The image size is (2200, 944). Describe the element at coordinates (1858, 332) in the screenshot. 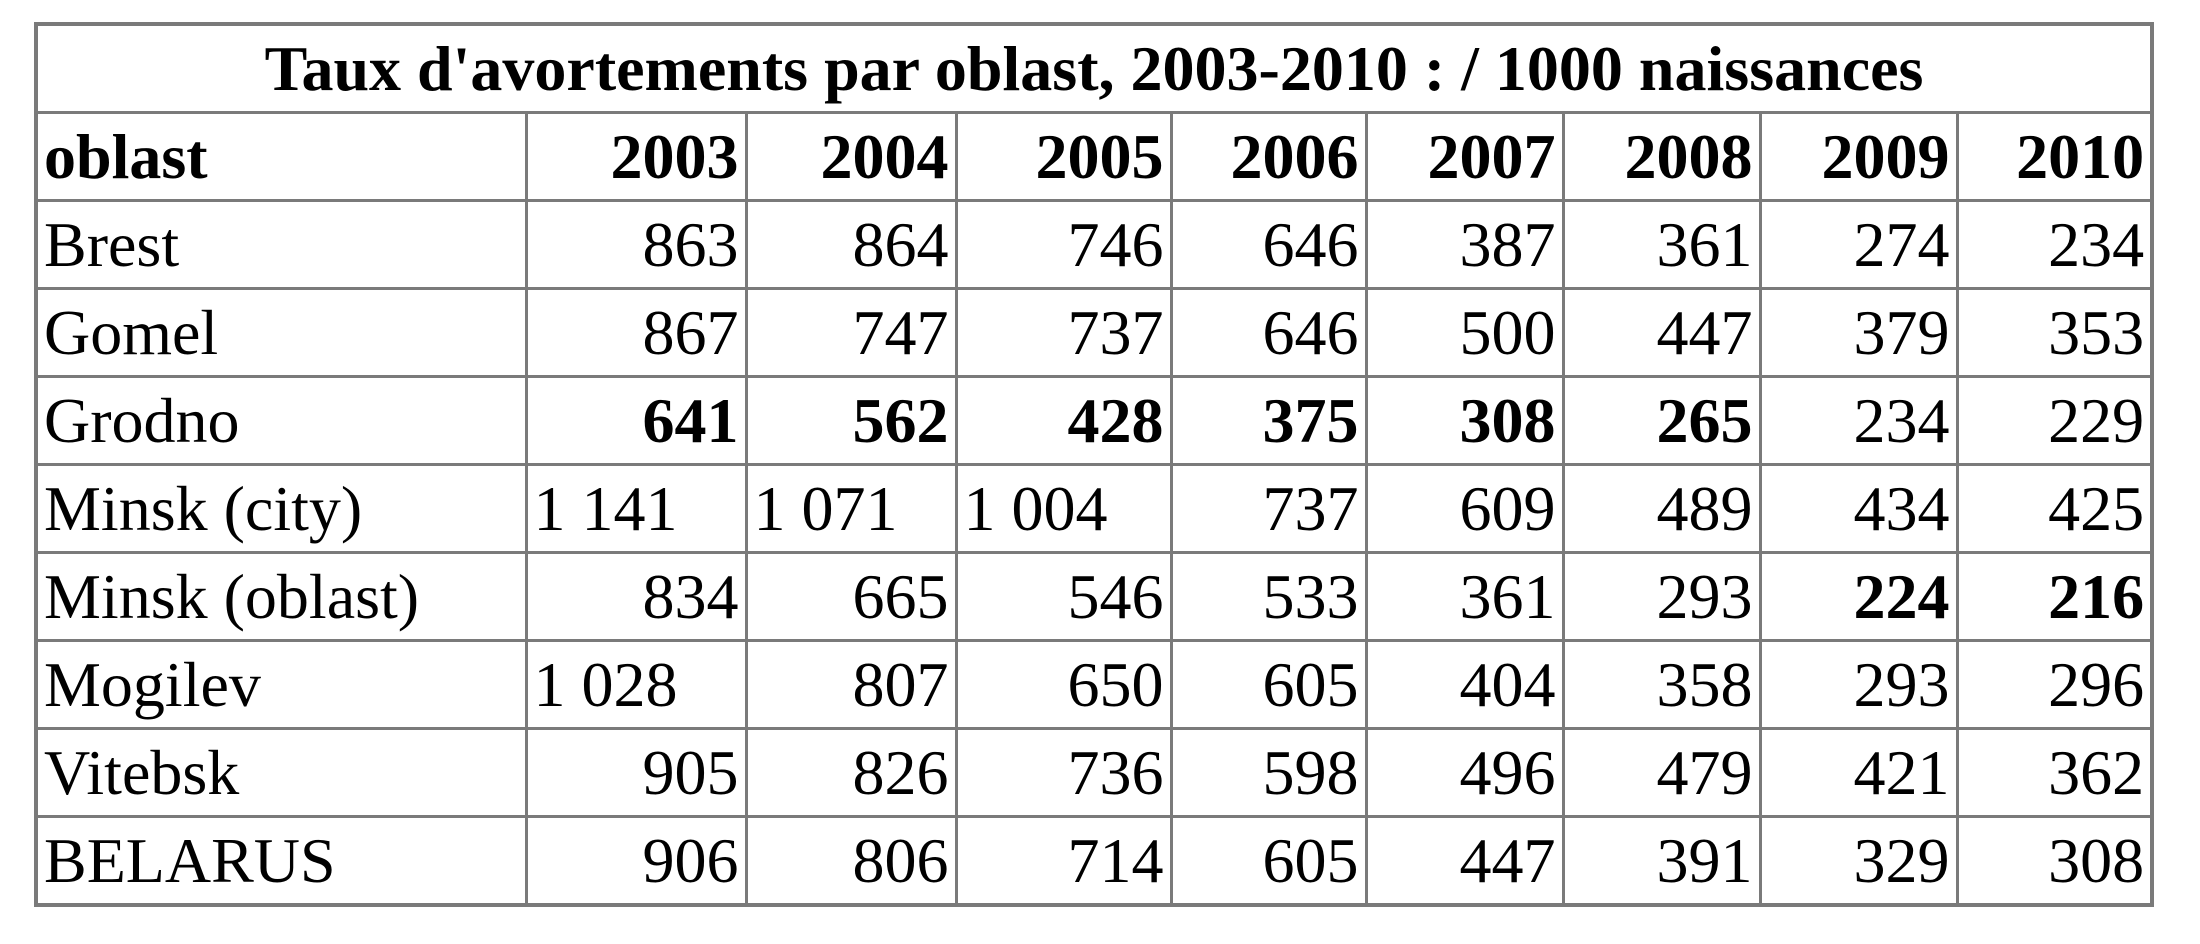

I see `value-cell: 379` at that location.